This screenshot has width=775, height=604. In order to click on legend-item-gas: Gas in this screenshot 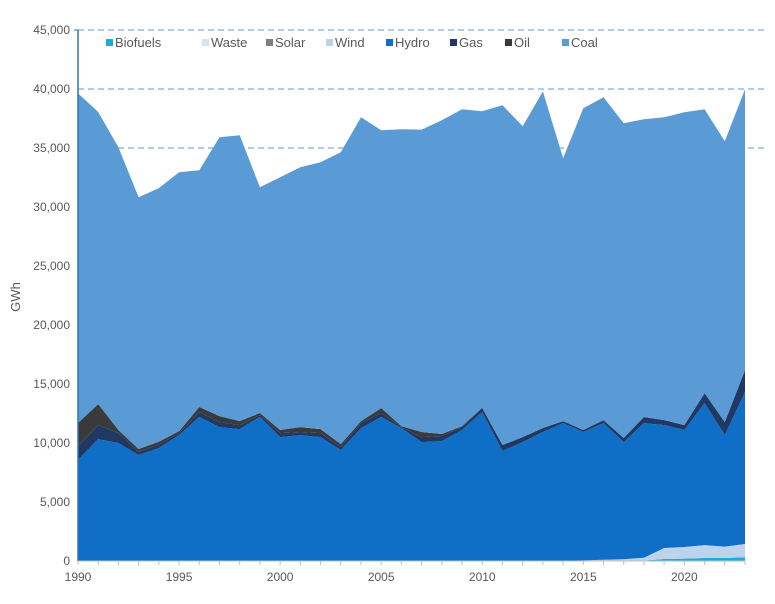, I will do `click(466, 42)`.